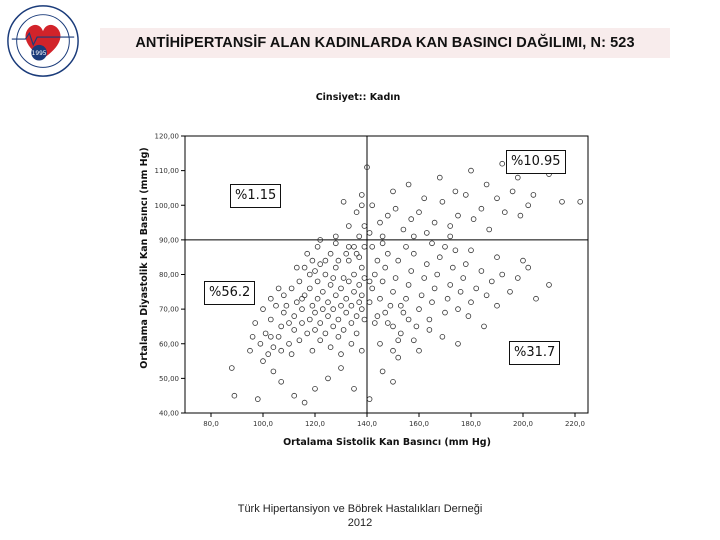  I want to click on x-tick-label: 160,0, so click(419, 424).